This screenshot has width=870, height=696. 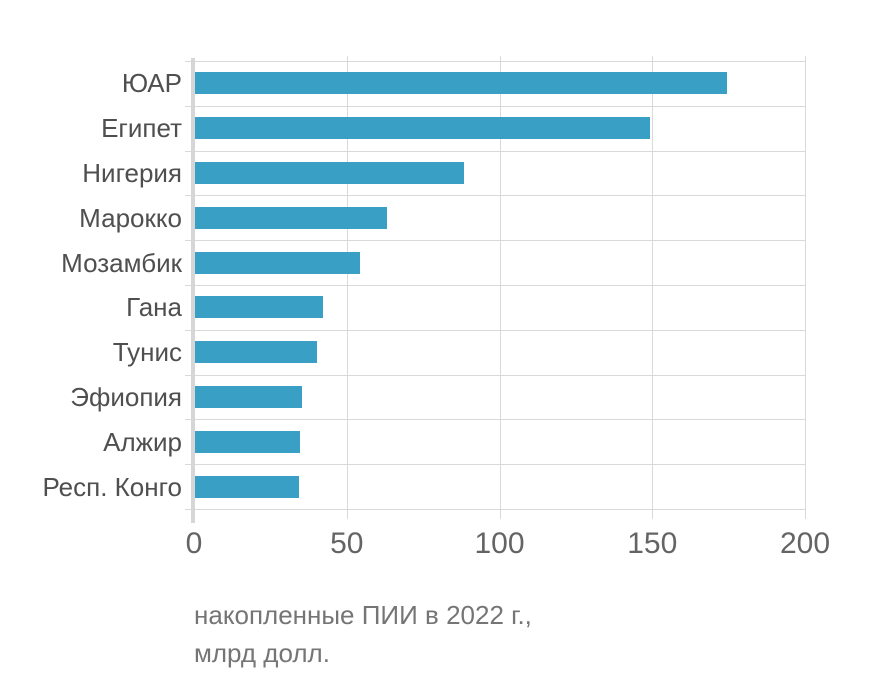 I want to click on category-label: ЮАР, so click(x=151, y=83).